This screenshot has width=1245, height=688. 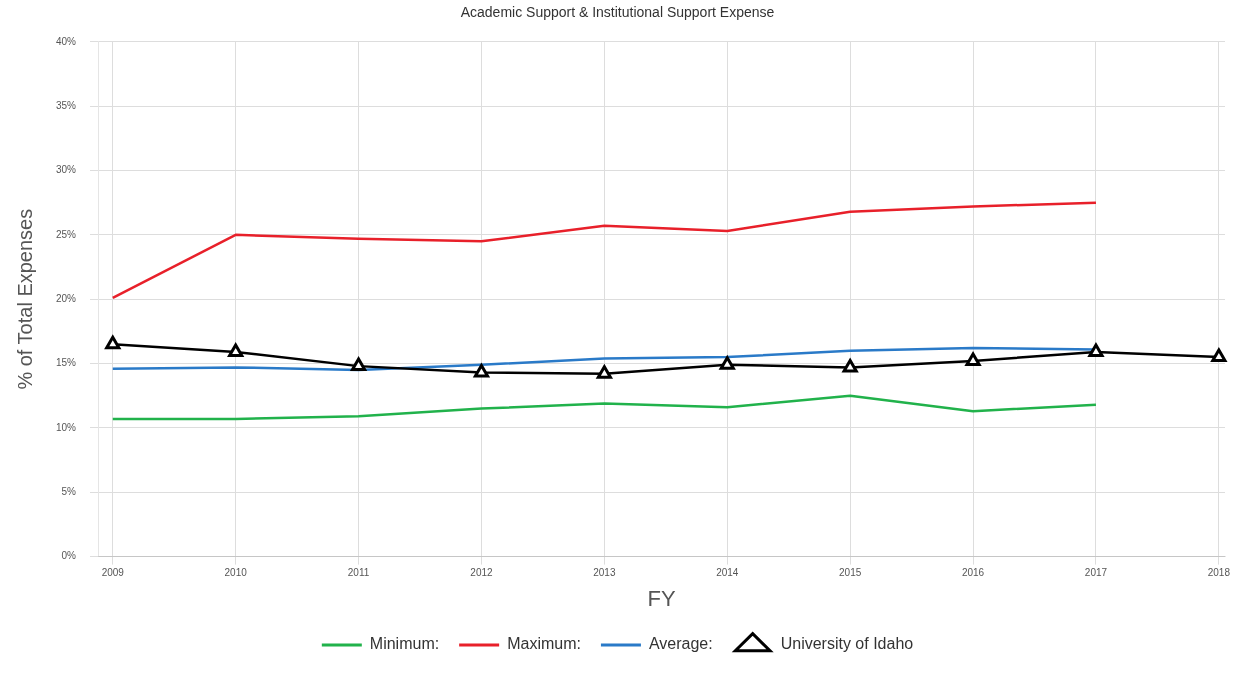 What do you see at coordinates (358, 573) in the screenshot?
I see `x-tick-label: 2011` at bounding box center [358, 573].